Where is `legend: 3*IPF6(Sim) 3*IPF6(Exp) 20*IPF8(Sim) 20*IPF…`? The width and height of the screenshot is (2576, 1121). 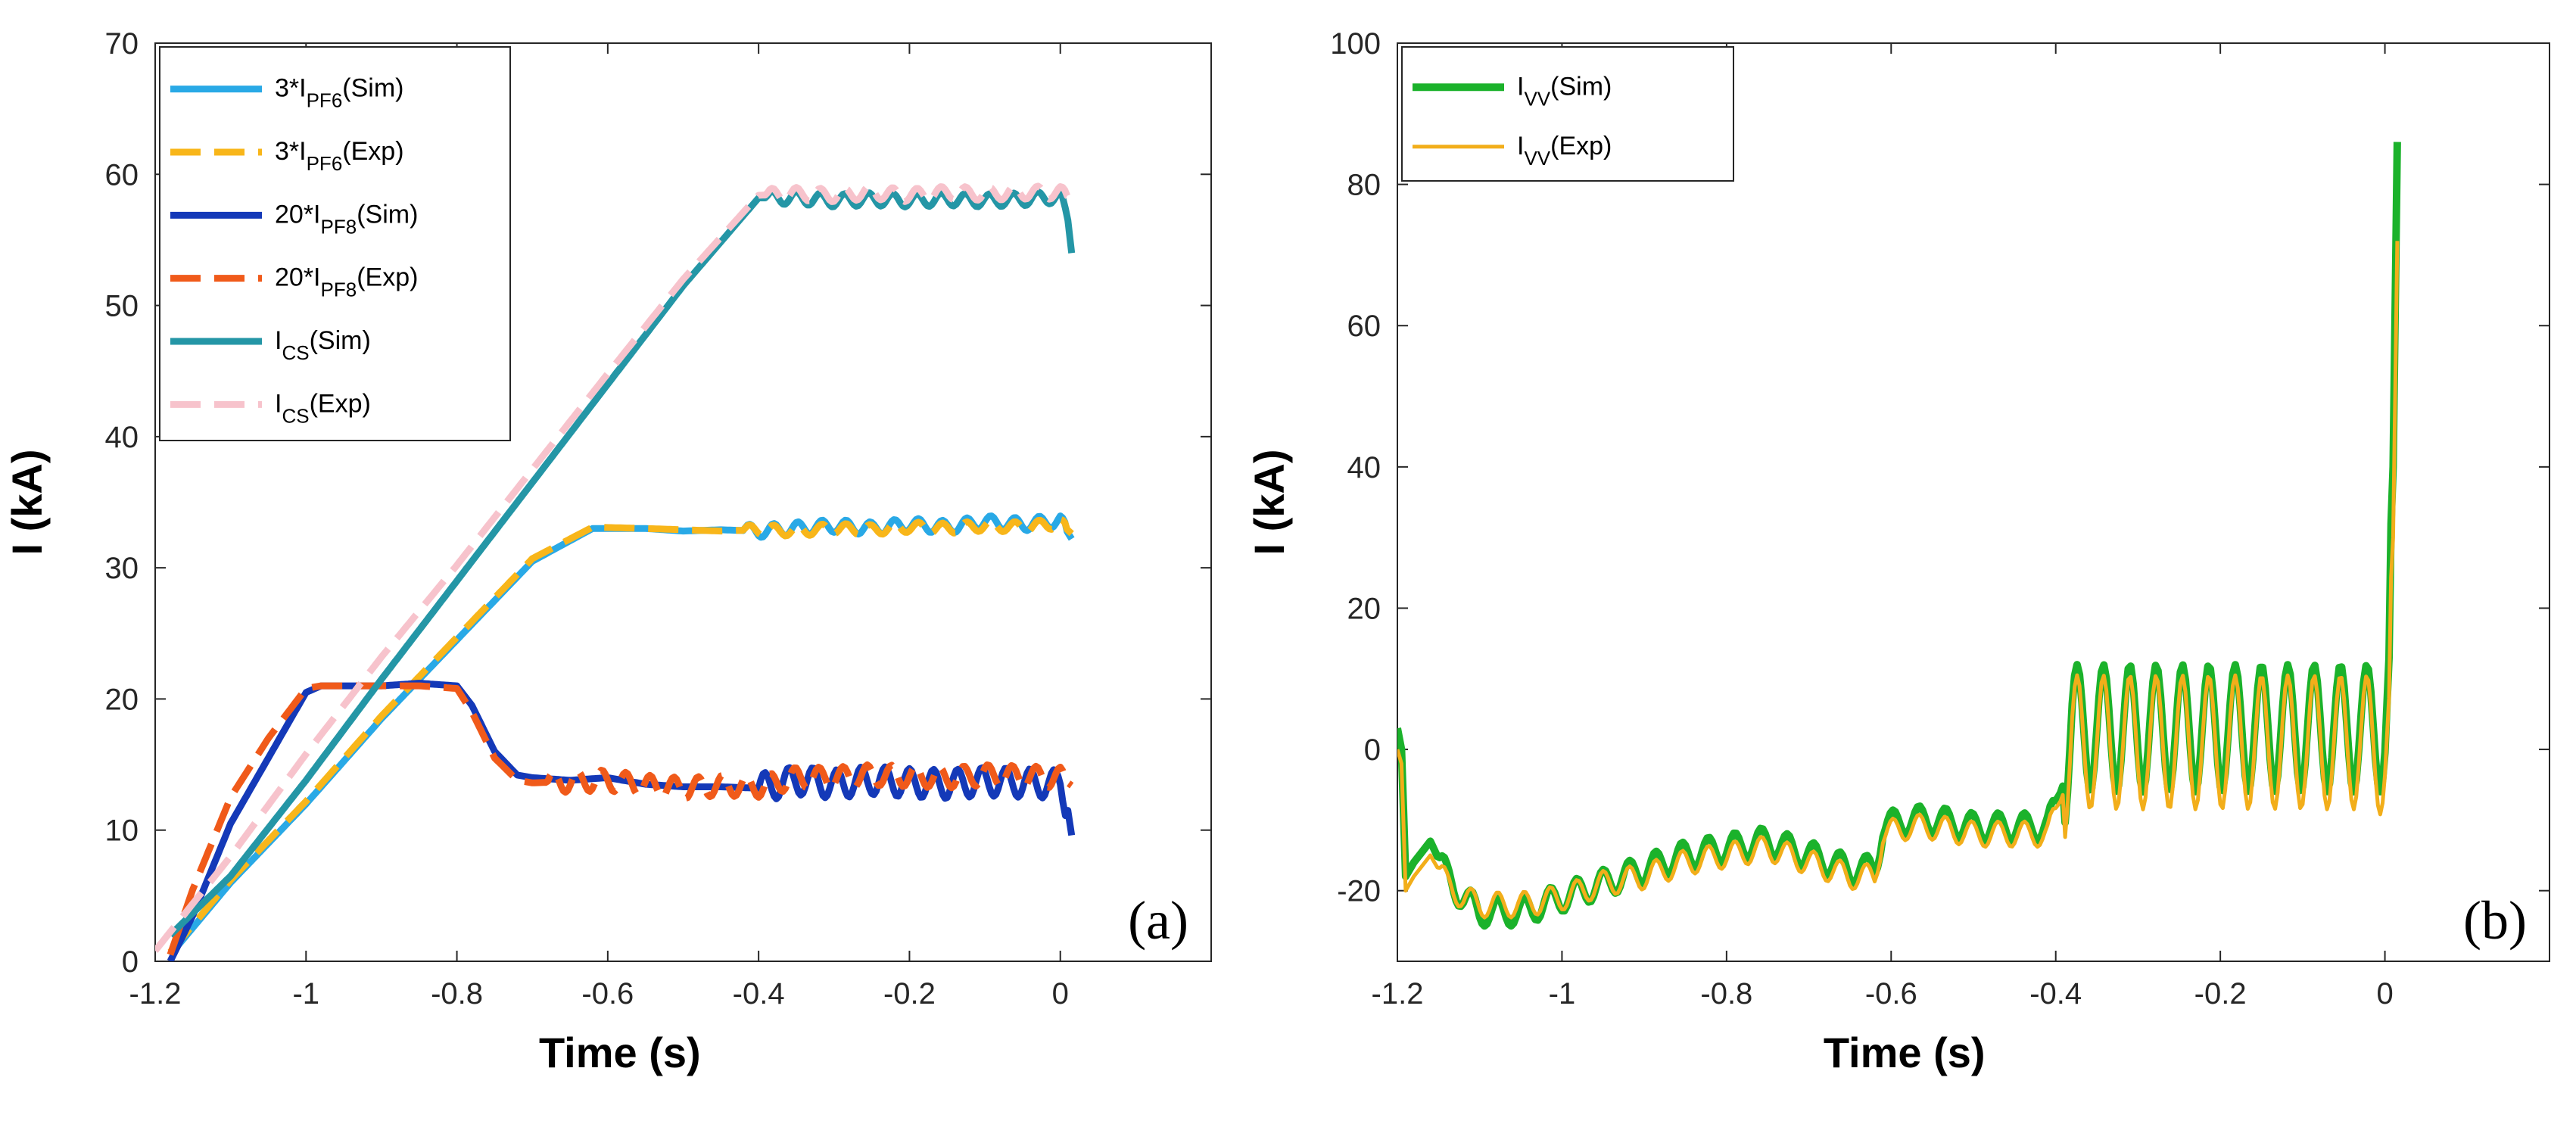 legend: 3*IPF6(Sim) 3*IPF6(Exp) 20*IPF8(Sim) 20*IPF… is located at coordinates (335, 244).